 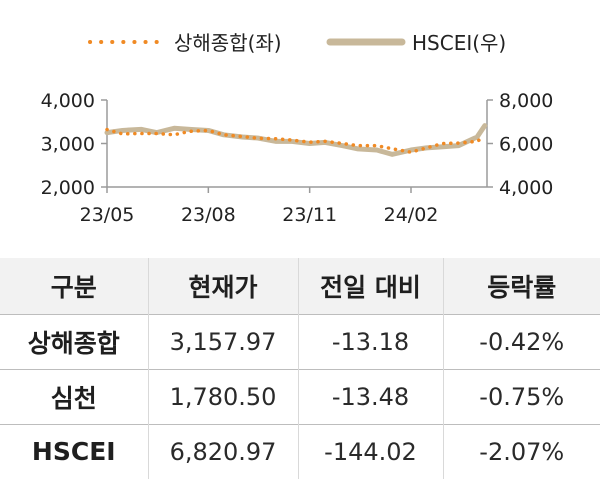 What do you see at coordinates (309, 215) in the screenshot?
I see `x-tick-label: 23/11` at bounding box center [309, 215].